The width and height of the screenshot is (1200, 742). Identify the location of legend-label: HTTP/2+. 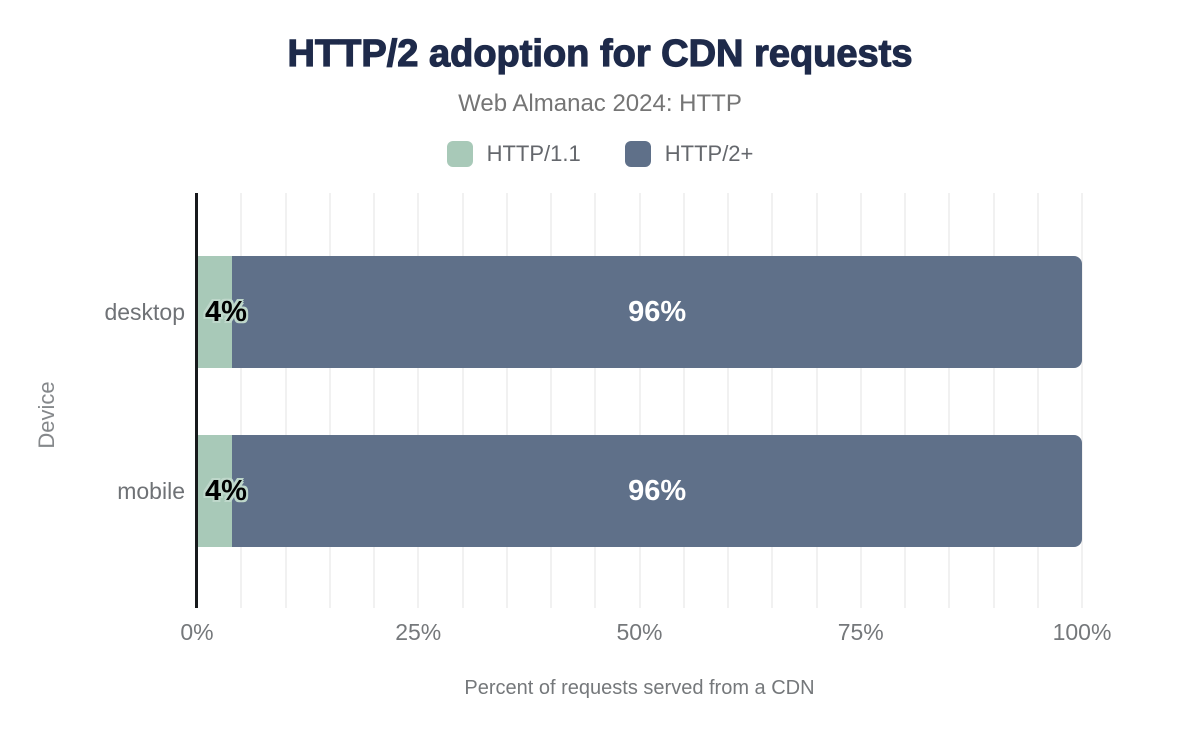
(709, 153).